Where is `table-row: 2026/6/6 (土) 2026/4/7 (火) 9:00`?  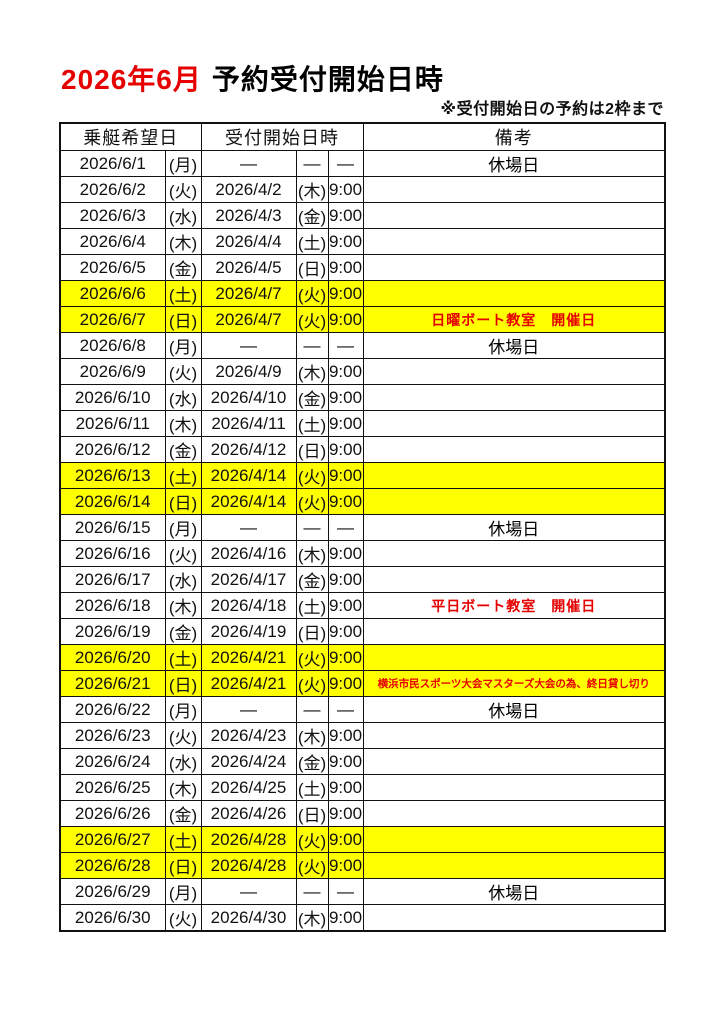 table-row: 2026/6/6 (土) 2026/4/7 (火) 9:00 is located at coordinates (362, 293).